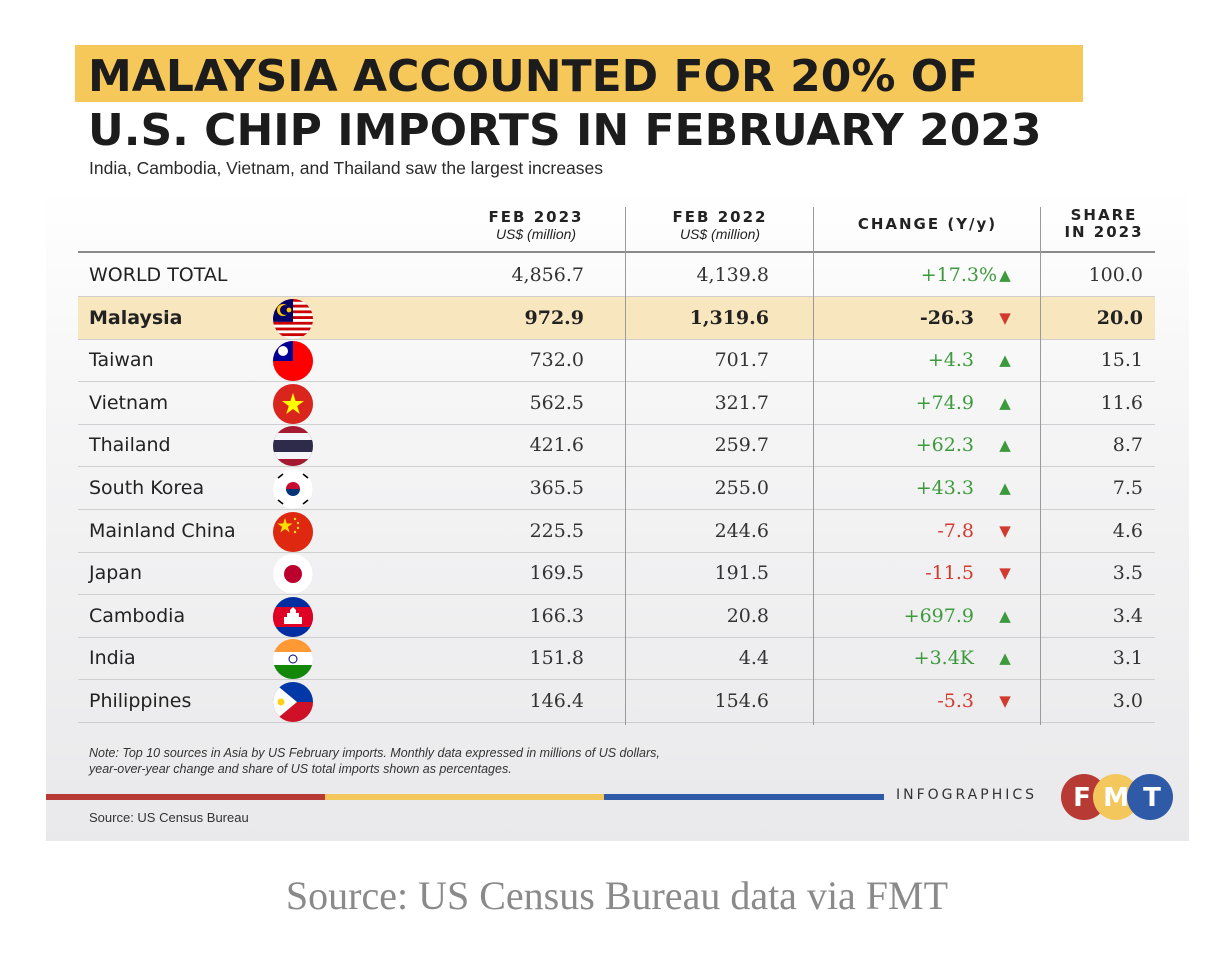 This screenshot has width=1224, height=956. Describe the element at coordinates (130, 445) in the screenshot. I see `country-name: Thailand` at that location.